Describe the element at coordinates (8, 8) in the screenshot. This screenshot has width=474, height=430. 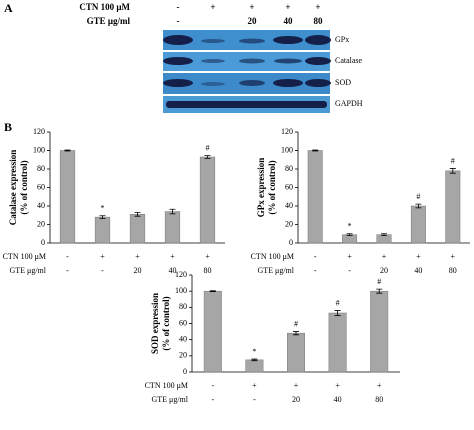
I see `panel-label: A` at that location.